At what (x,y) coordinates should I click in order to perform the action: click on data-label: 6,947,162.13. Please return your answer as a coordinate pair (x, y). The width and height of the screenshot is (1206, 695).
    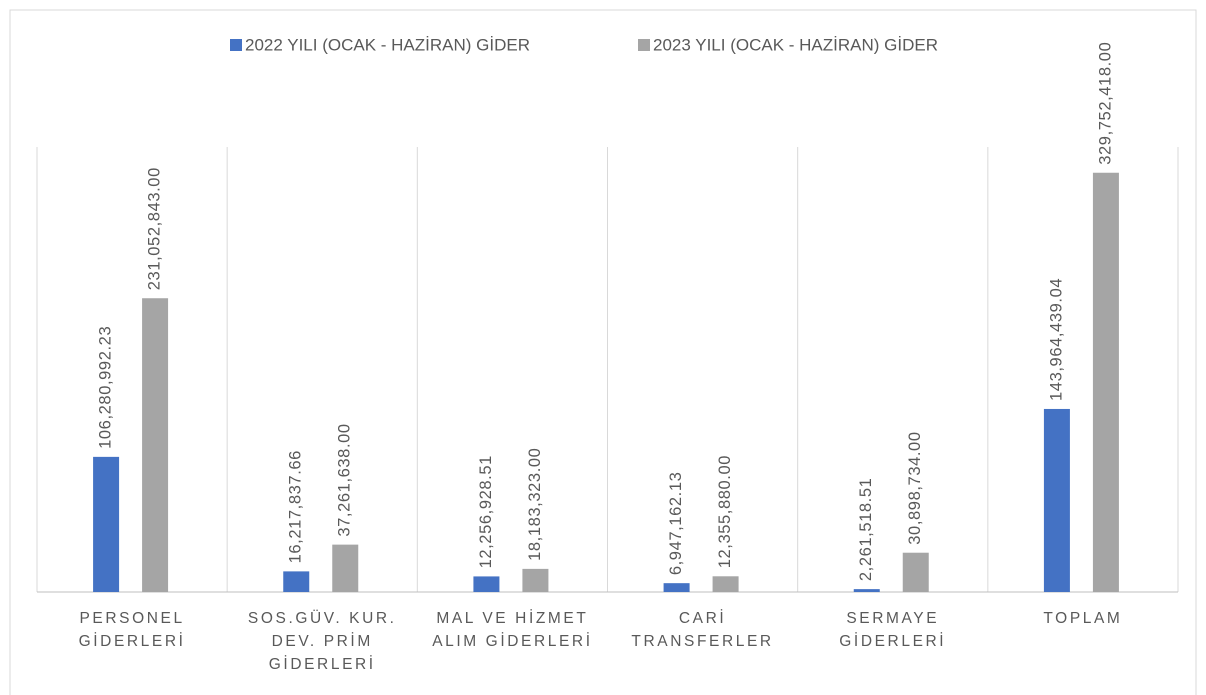
    Looking at the image, I should click on (676, 524).